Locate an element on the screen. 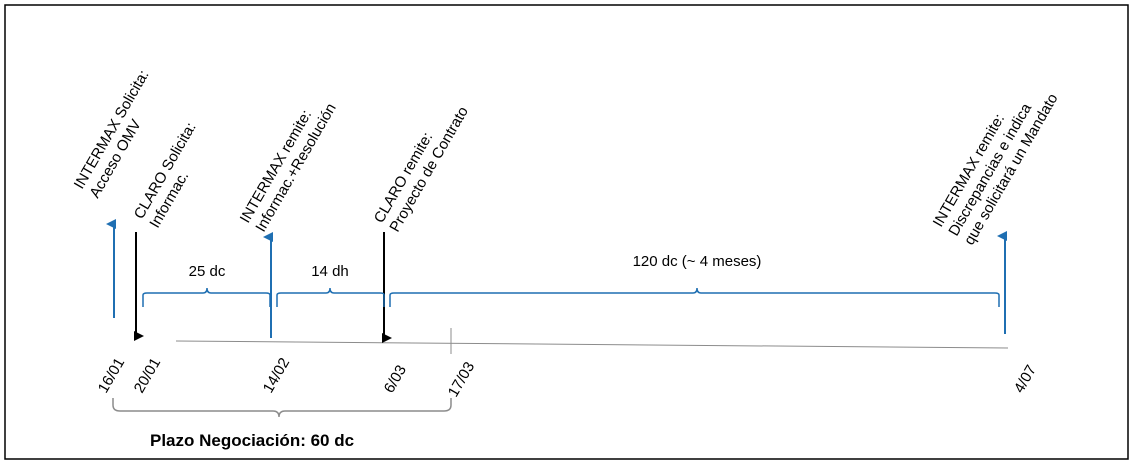 Image resolution: width=1133 pixels, height=464 pixels. date-label-17-03: 17/03 is located at coordinates (461, 379).